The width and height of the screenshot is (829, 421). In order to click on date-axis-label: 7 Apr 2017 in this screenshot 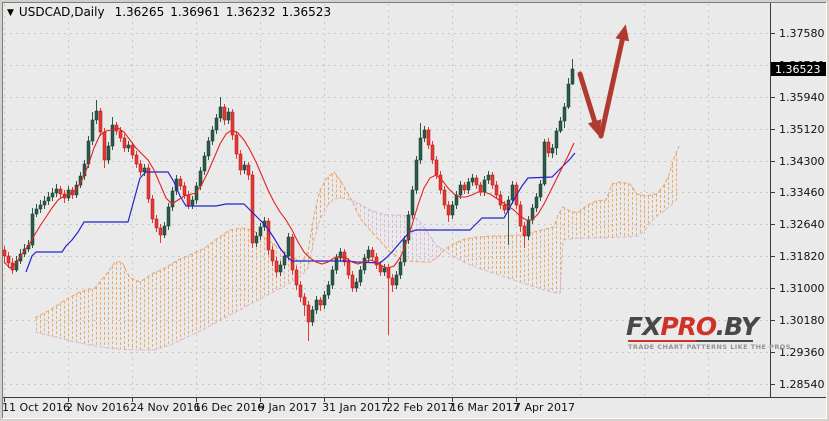, I will do `click(544, 407)`.